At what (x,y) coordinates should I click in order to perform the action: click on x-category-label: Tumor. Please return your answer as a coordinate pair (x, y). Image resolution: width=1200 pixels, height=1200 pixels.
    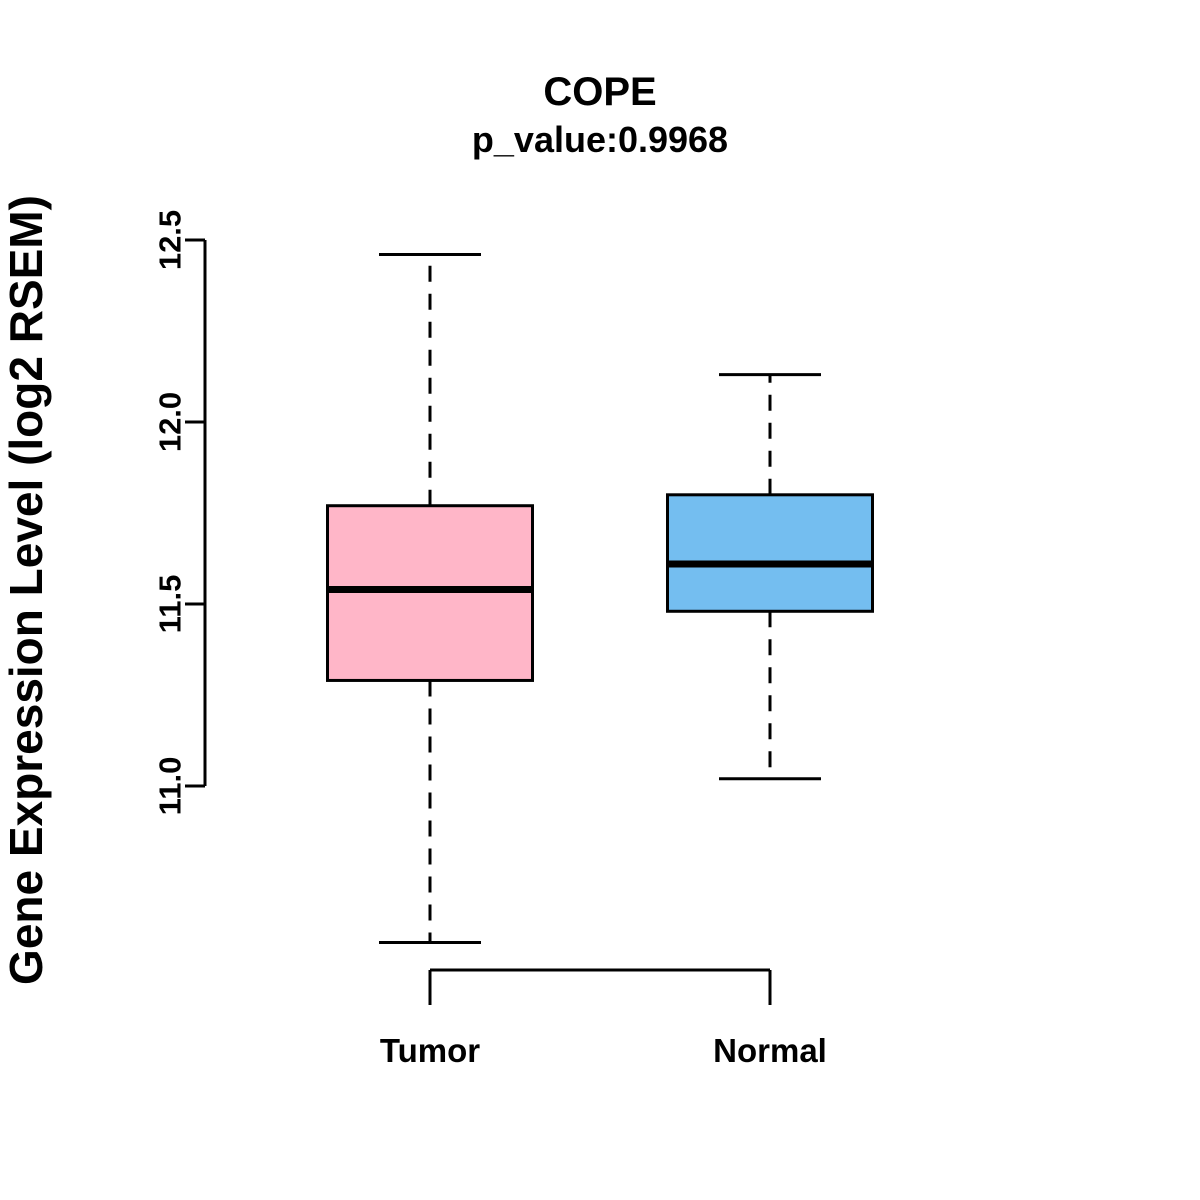
    Looking at the image, I should click on (430, 1050).